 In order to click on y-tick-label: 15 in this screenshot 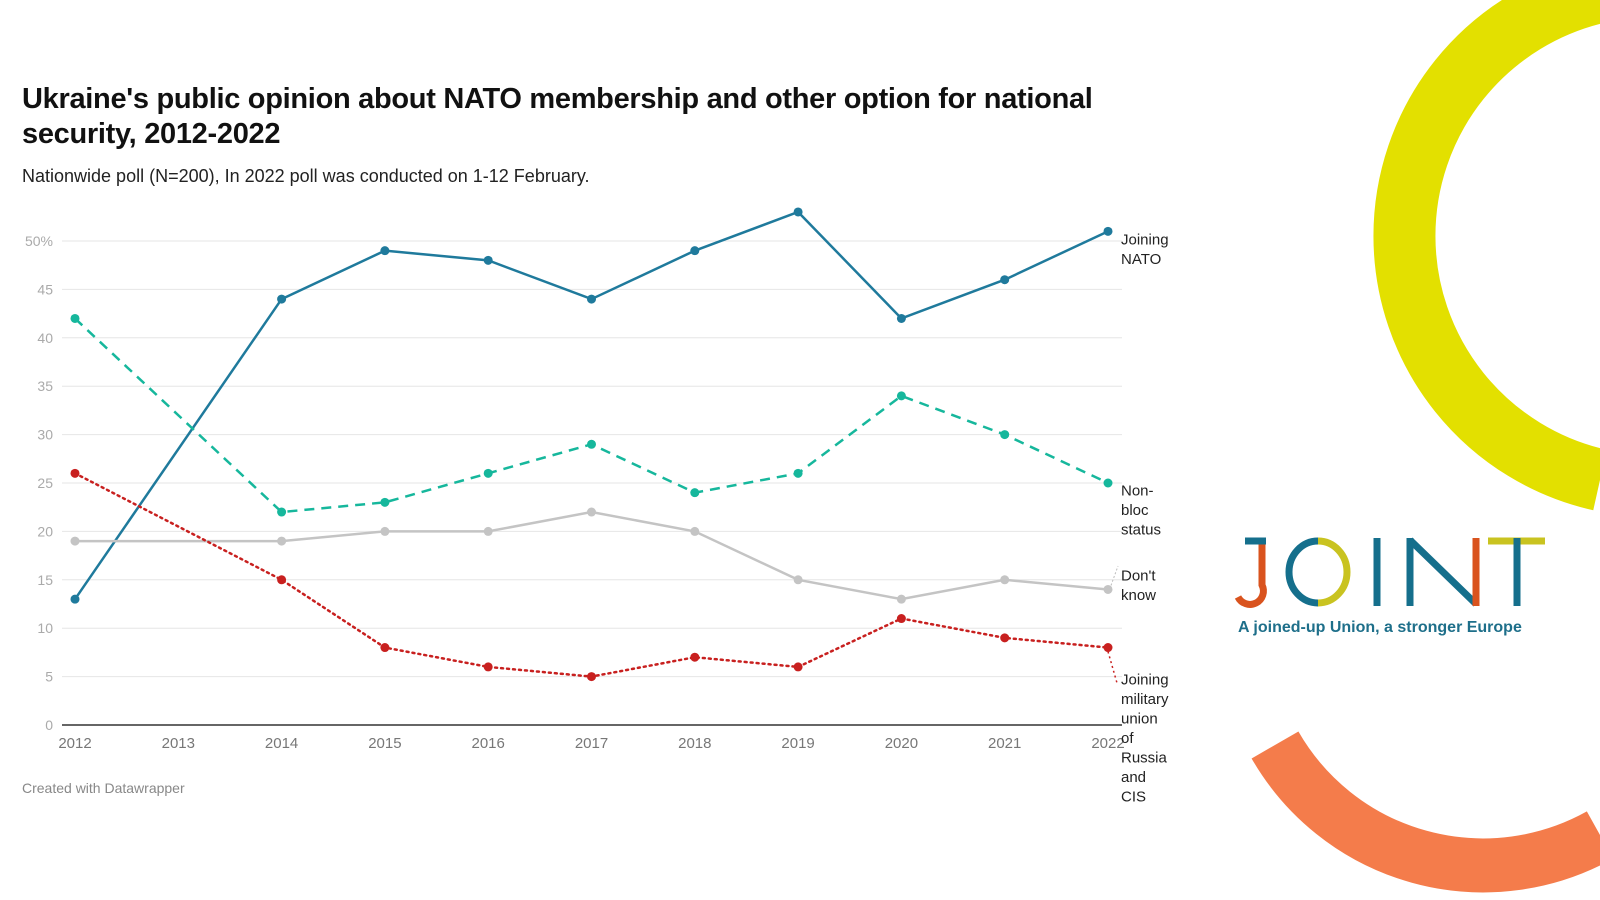, I will do `click(45, 580)`.